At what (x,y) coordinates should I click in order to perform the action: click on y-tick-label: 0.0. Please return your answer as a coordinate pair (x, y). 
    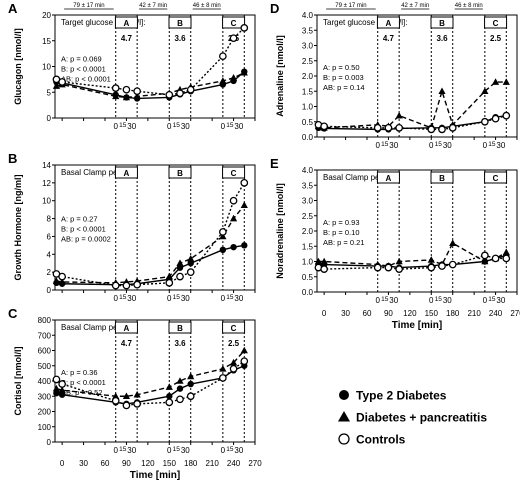
    Looking at the image, I should click on (308, 137).